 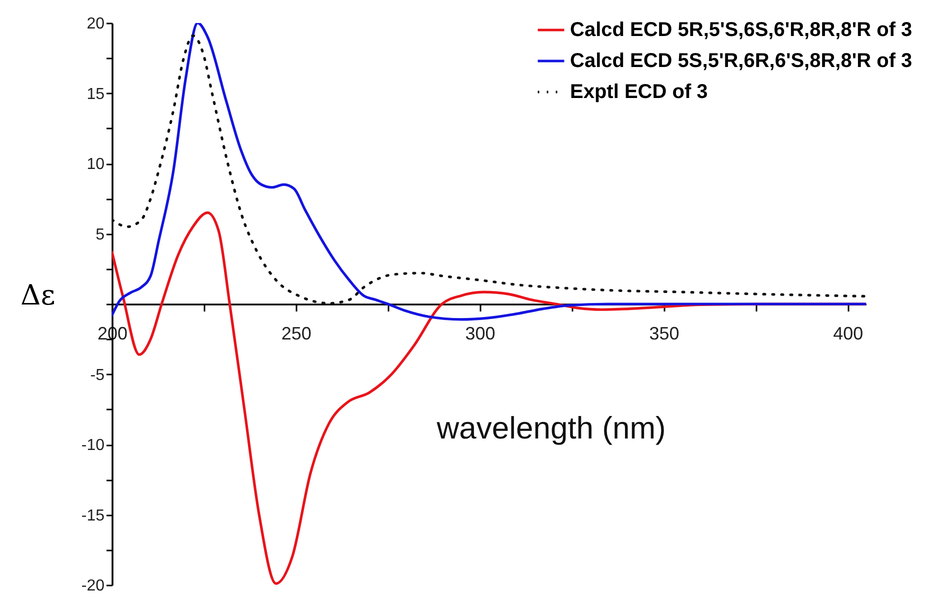 What do you see at coordinates (100, 235) in the screenshot?
I see `y-tick-label: 5` at bounding box center [100, 235].